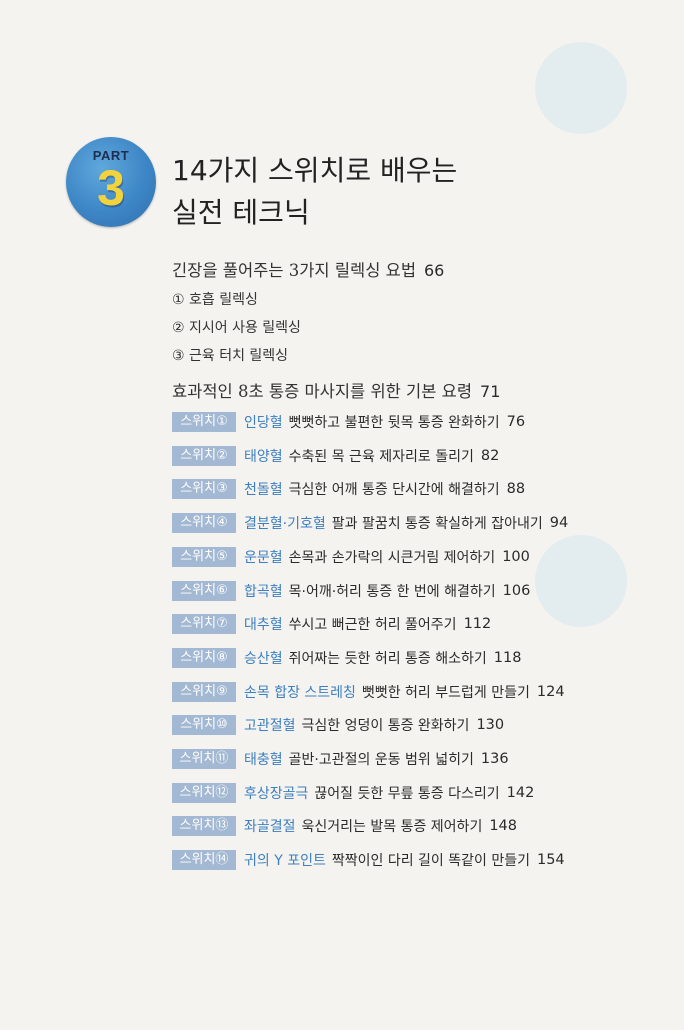 The image size is (684, 1030). What do you see at coordinates (204, 691) in the screenshot?
I see `switch-tag: 스위치⑨` at bounding box center [204, 691].